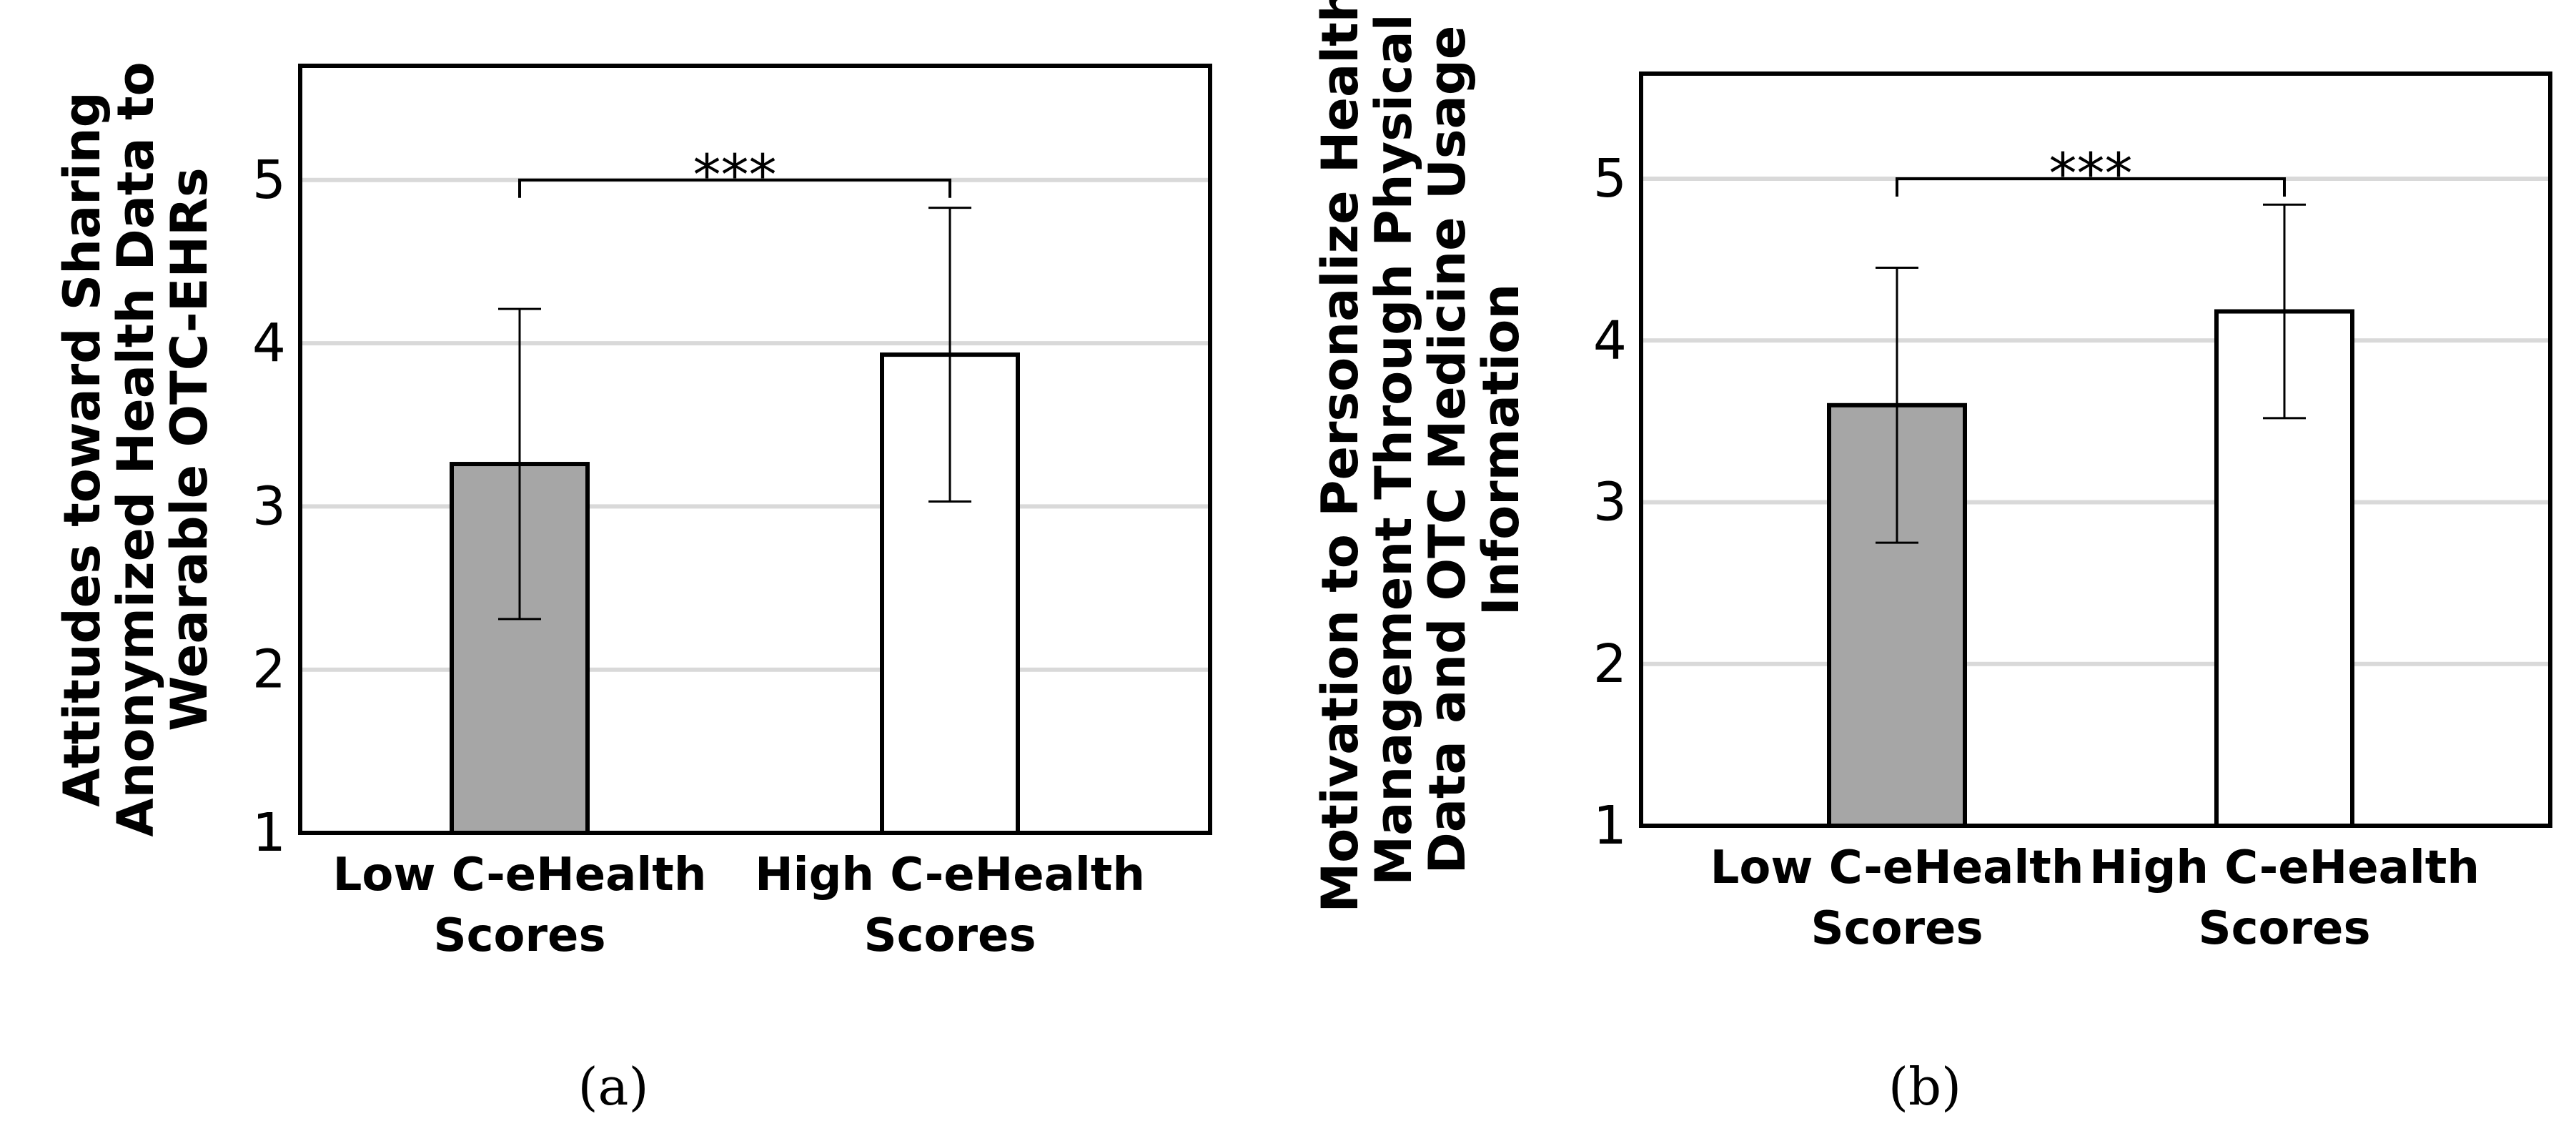 The width and height of the screenshot is (2576, 1136). Describe the element at coordinates (1501, 450) in the screenshot. I see `y-axis-label-line: Information` at that location.